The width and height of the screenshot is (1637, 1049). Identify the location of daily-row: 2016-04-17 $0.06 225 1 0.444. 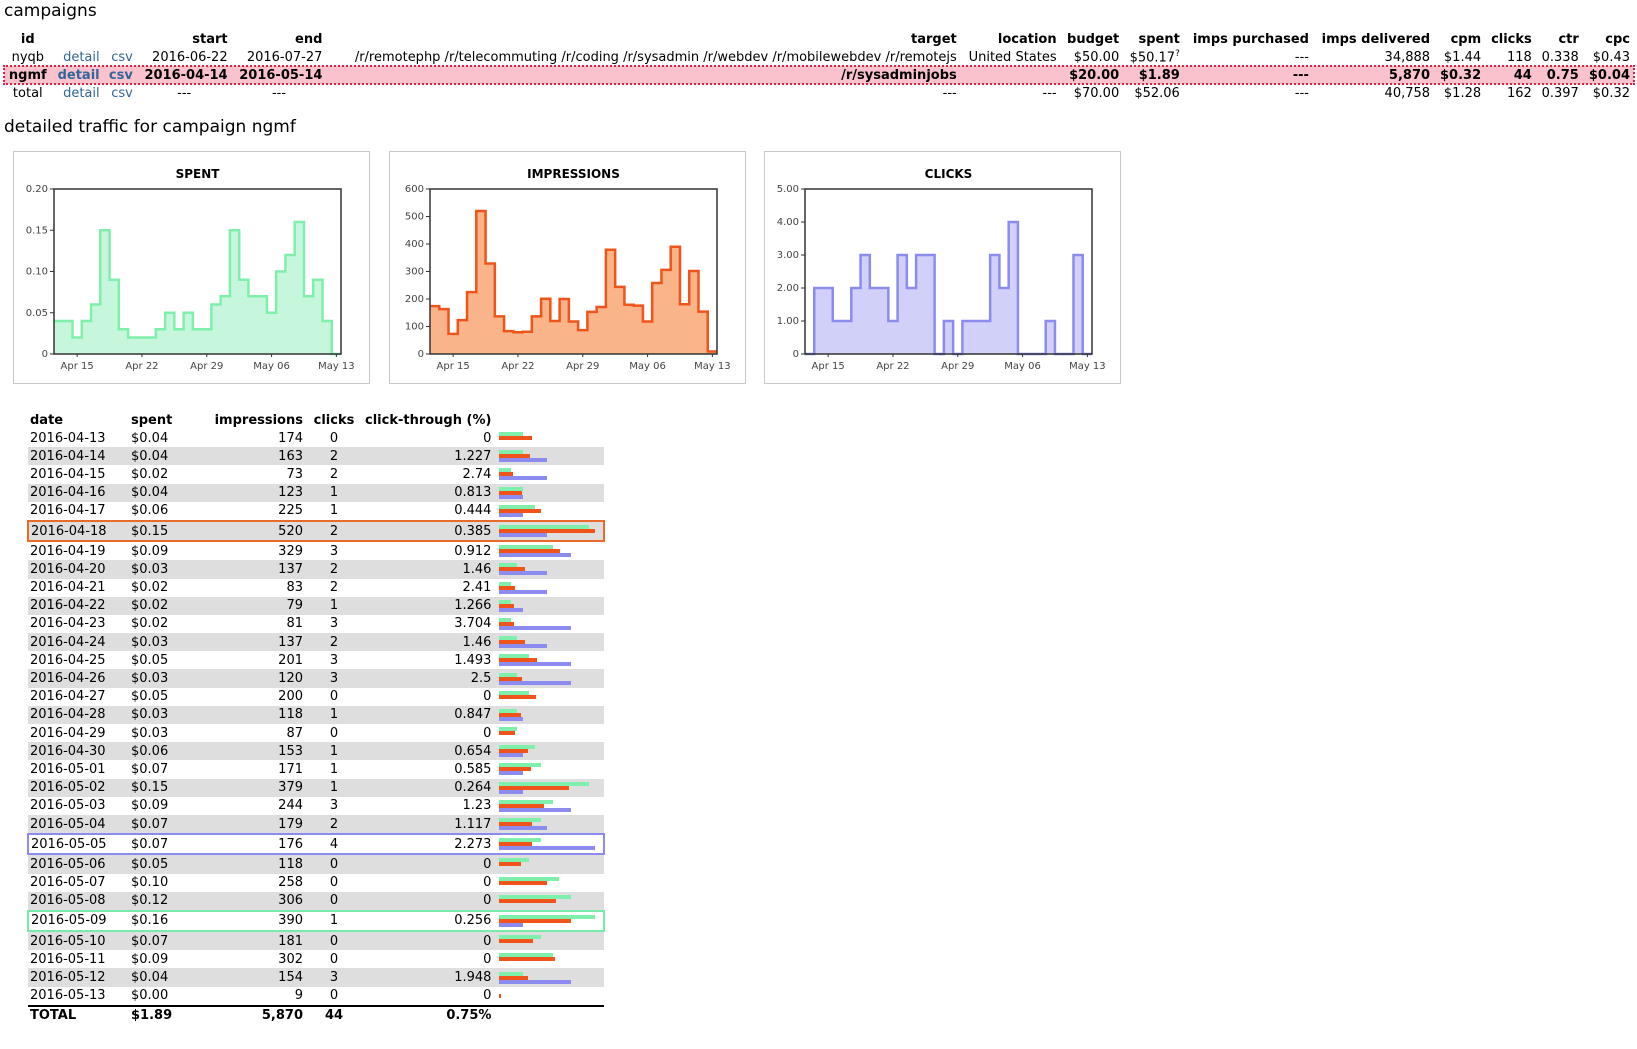
(316, 511).